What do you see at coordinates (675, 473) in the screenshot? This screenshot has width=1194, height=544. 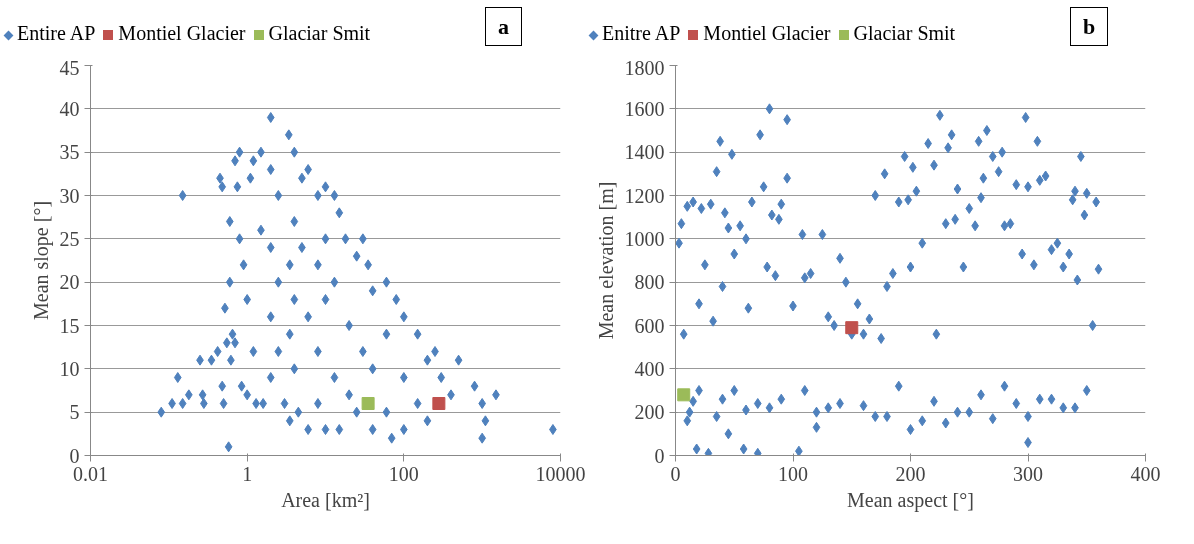 I see `x-tick-label: 0` at bounding box center [675, 473].